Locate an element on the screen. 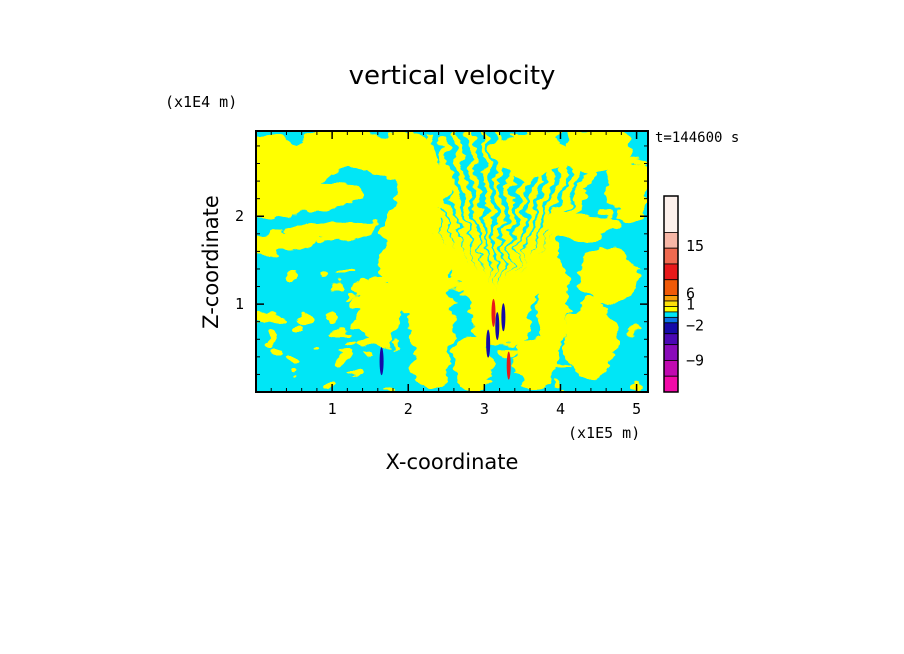 The width and height of the screenshot is (904, 654). y-tick-label: 1 is located at coordinates (239, 304).